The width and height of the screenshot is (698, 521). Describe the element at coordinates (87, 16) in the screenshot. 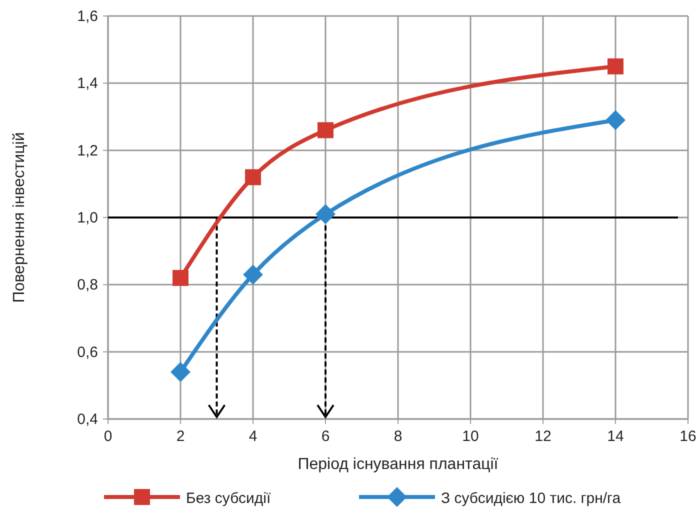

I see `y-tick-label: 1,6` at that location.